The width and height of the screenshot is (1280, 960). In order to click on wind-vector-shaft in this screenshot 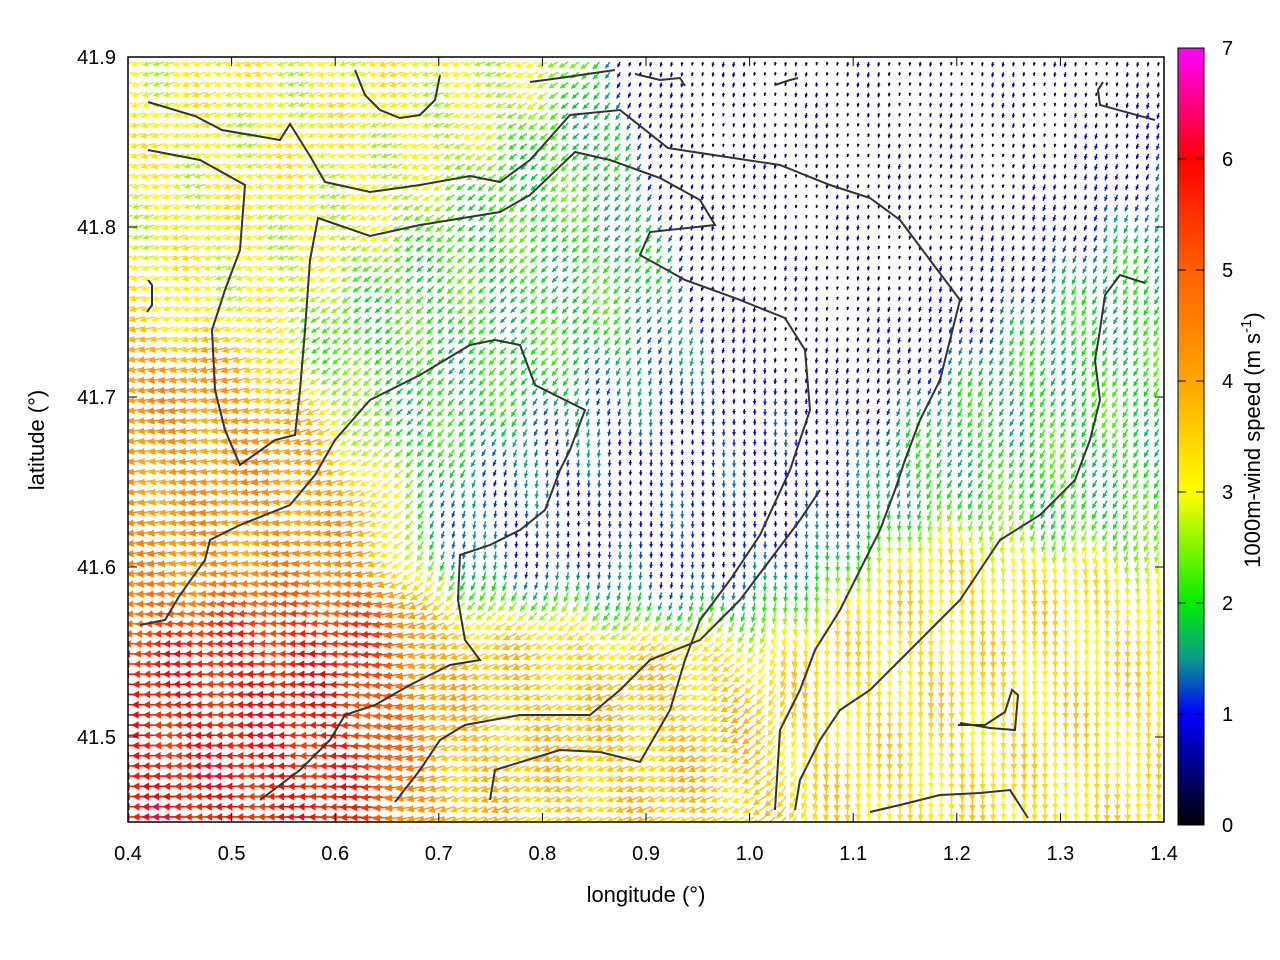, I will do `click(805, 819)`.